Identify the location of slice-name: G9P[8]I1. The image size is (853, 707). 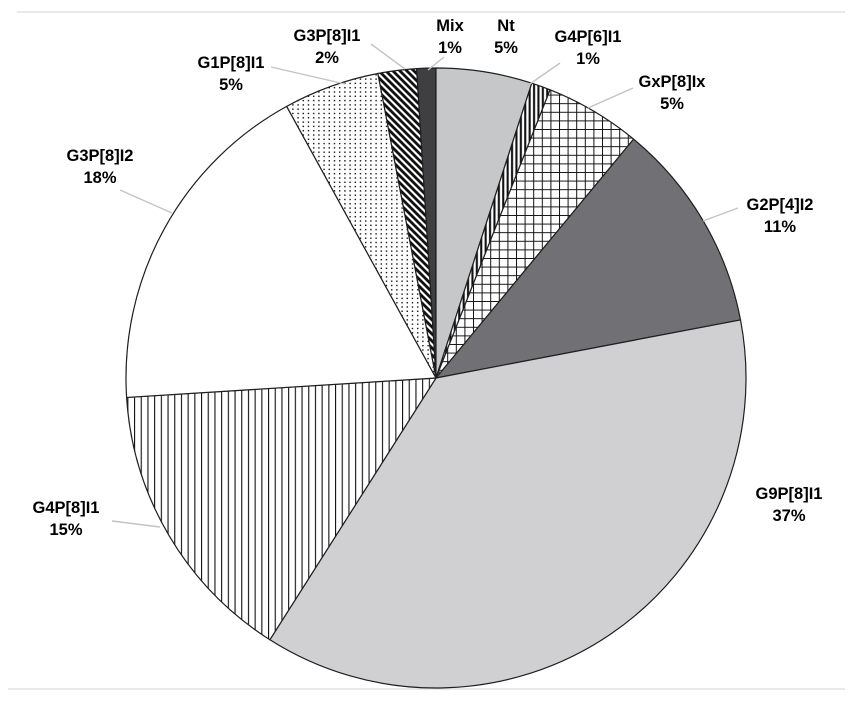
(789, 494).